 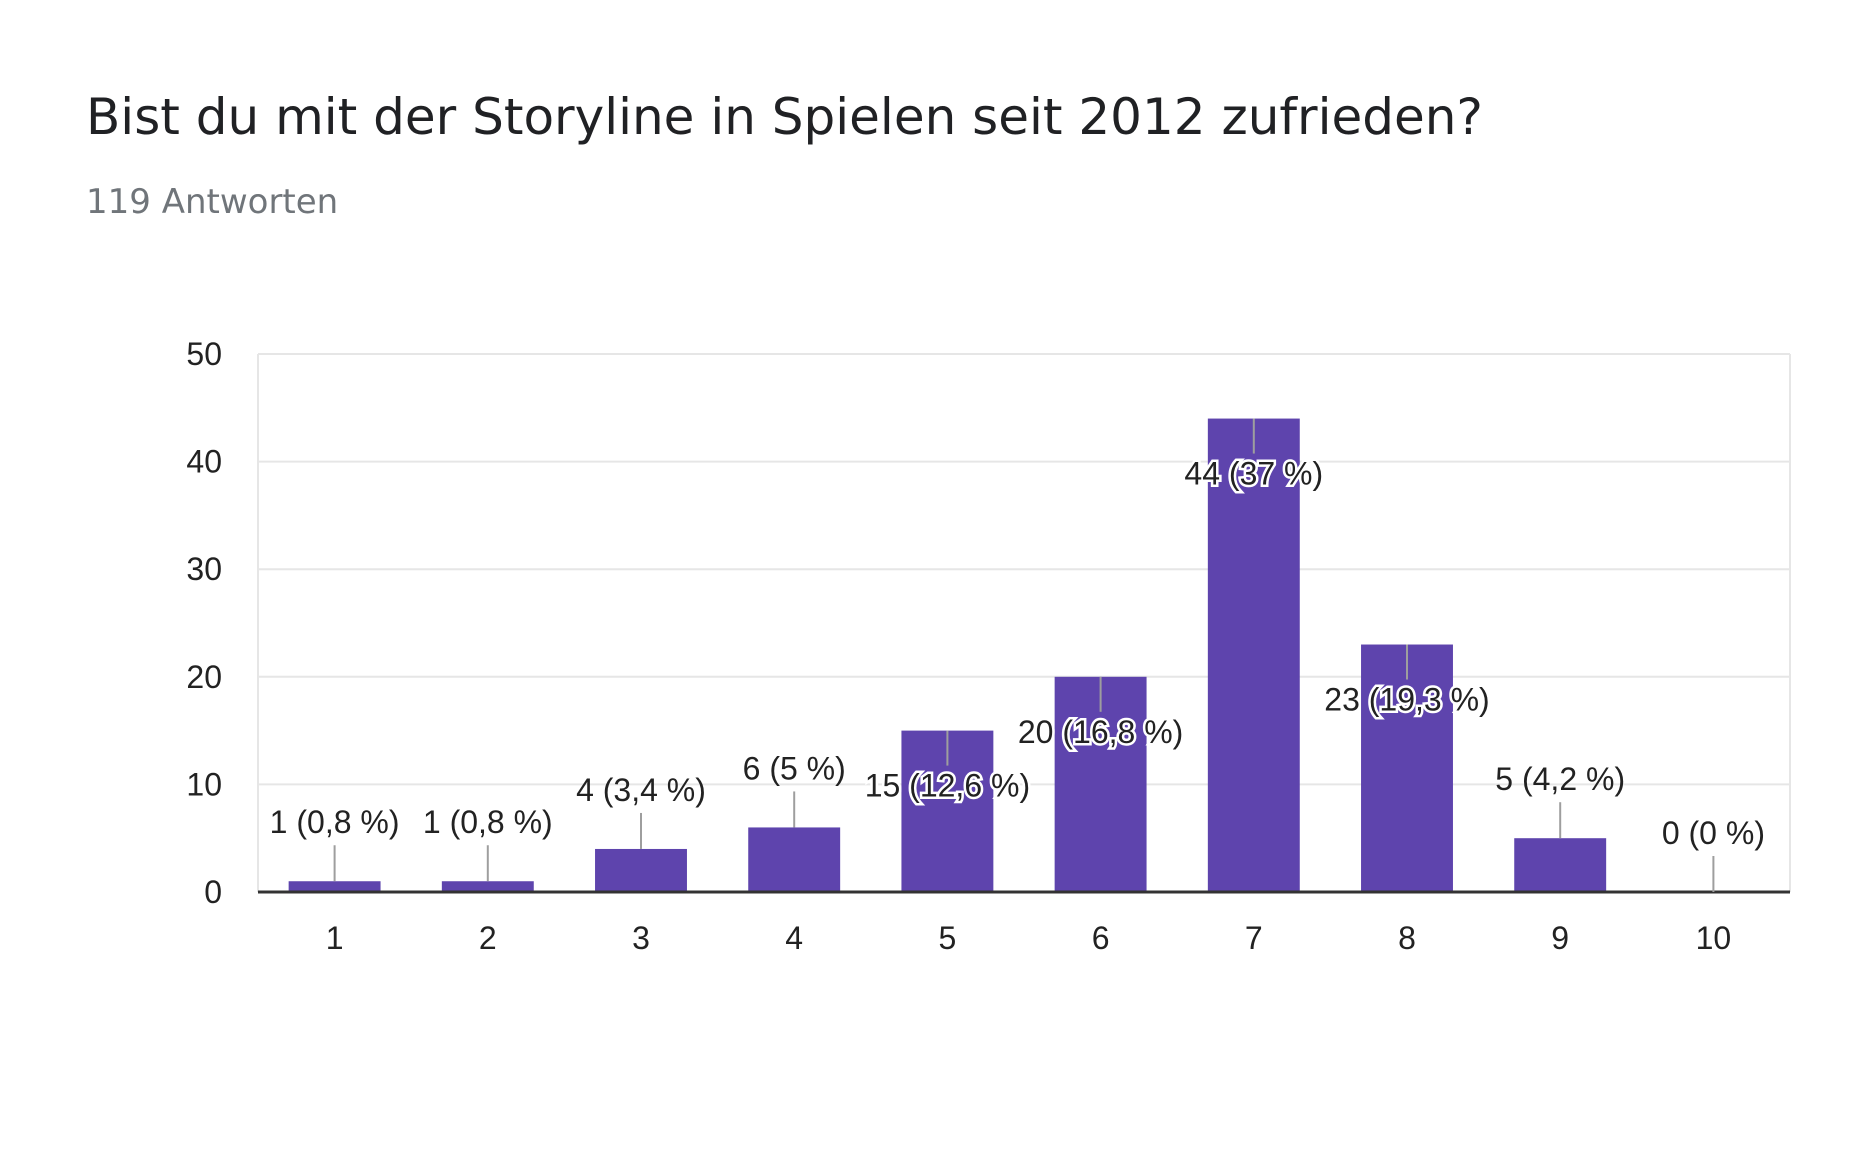 I want to click on data-label-1: 1 (0,8 %), so click(x=335, y=822).